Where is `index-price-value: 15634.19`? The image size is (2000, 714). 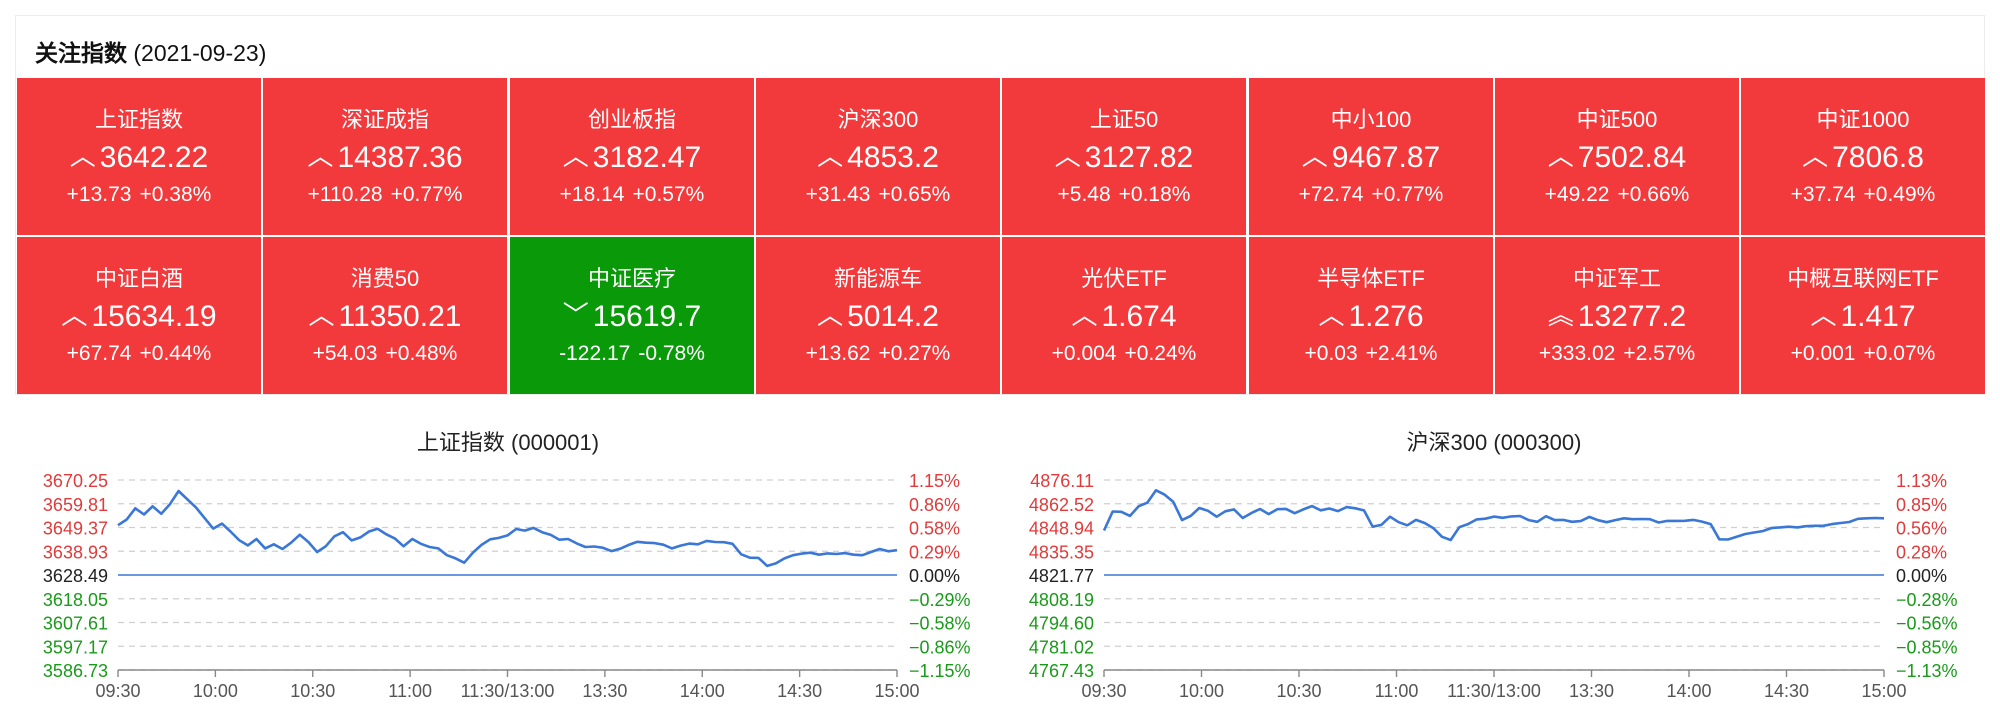
index-price-value: 15634.19 is located at coordinates (154, 316).